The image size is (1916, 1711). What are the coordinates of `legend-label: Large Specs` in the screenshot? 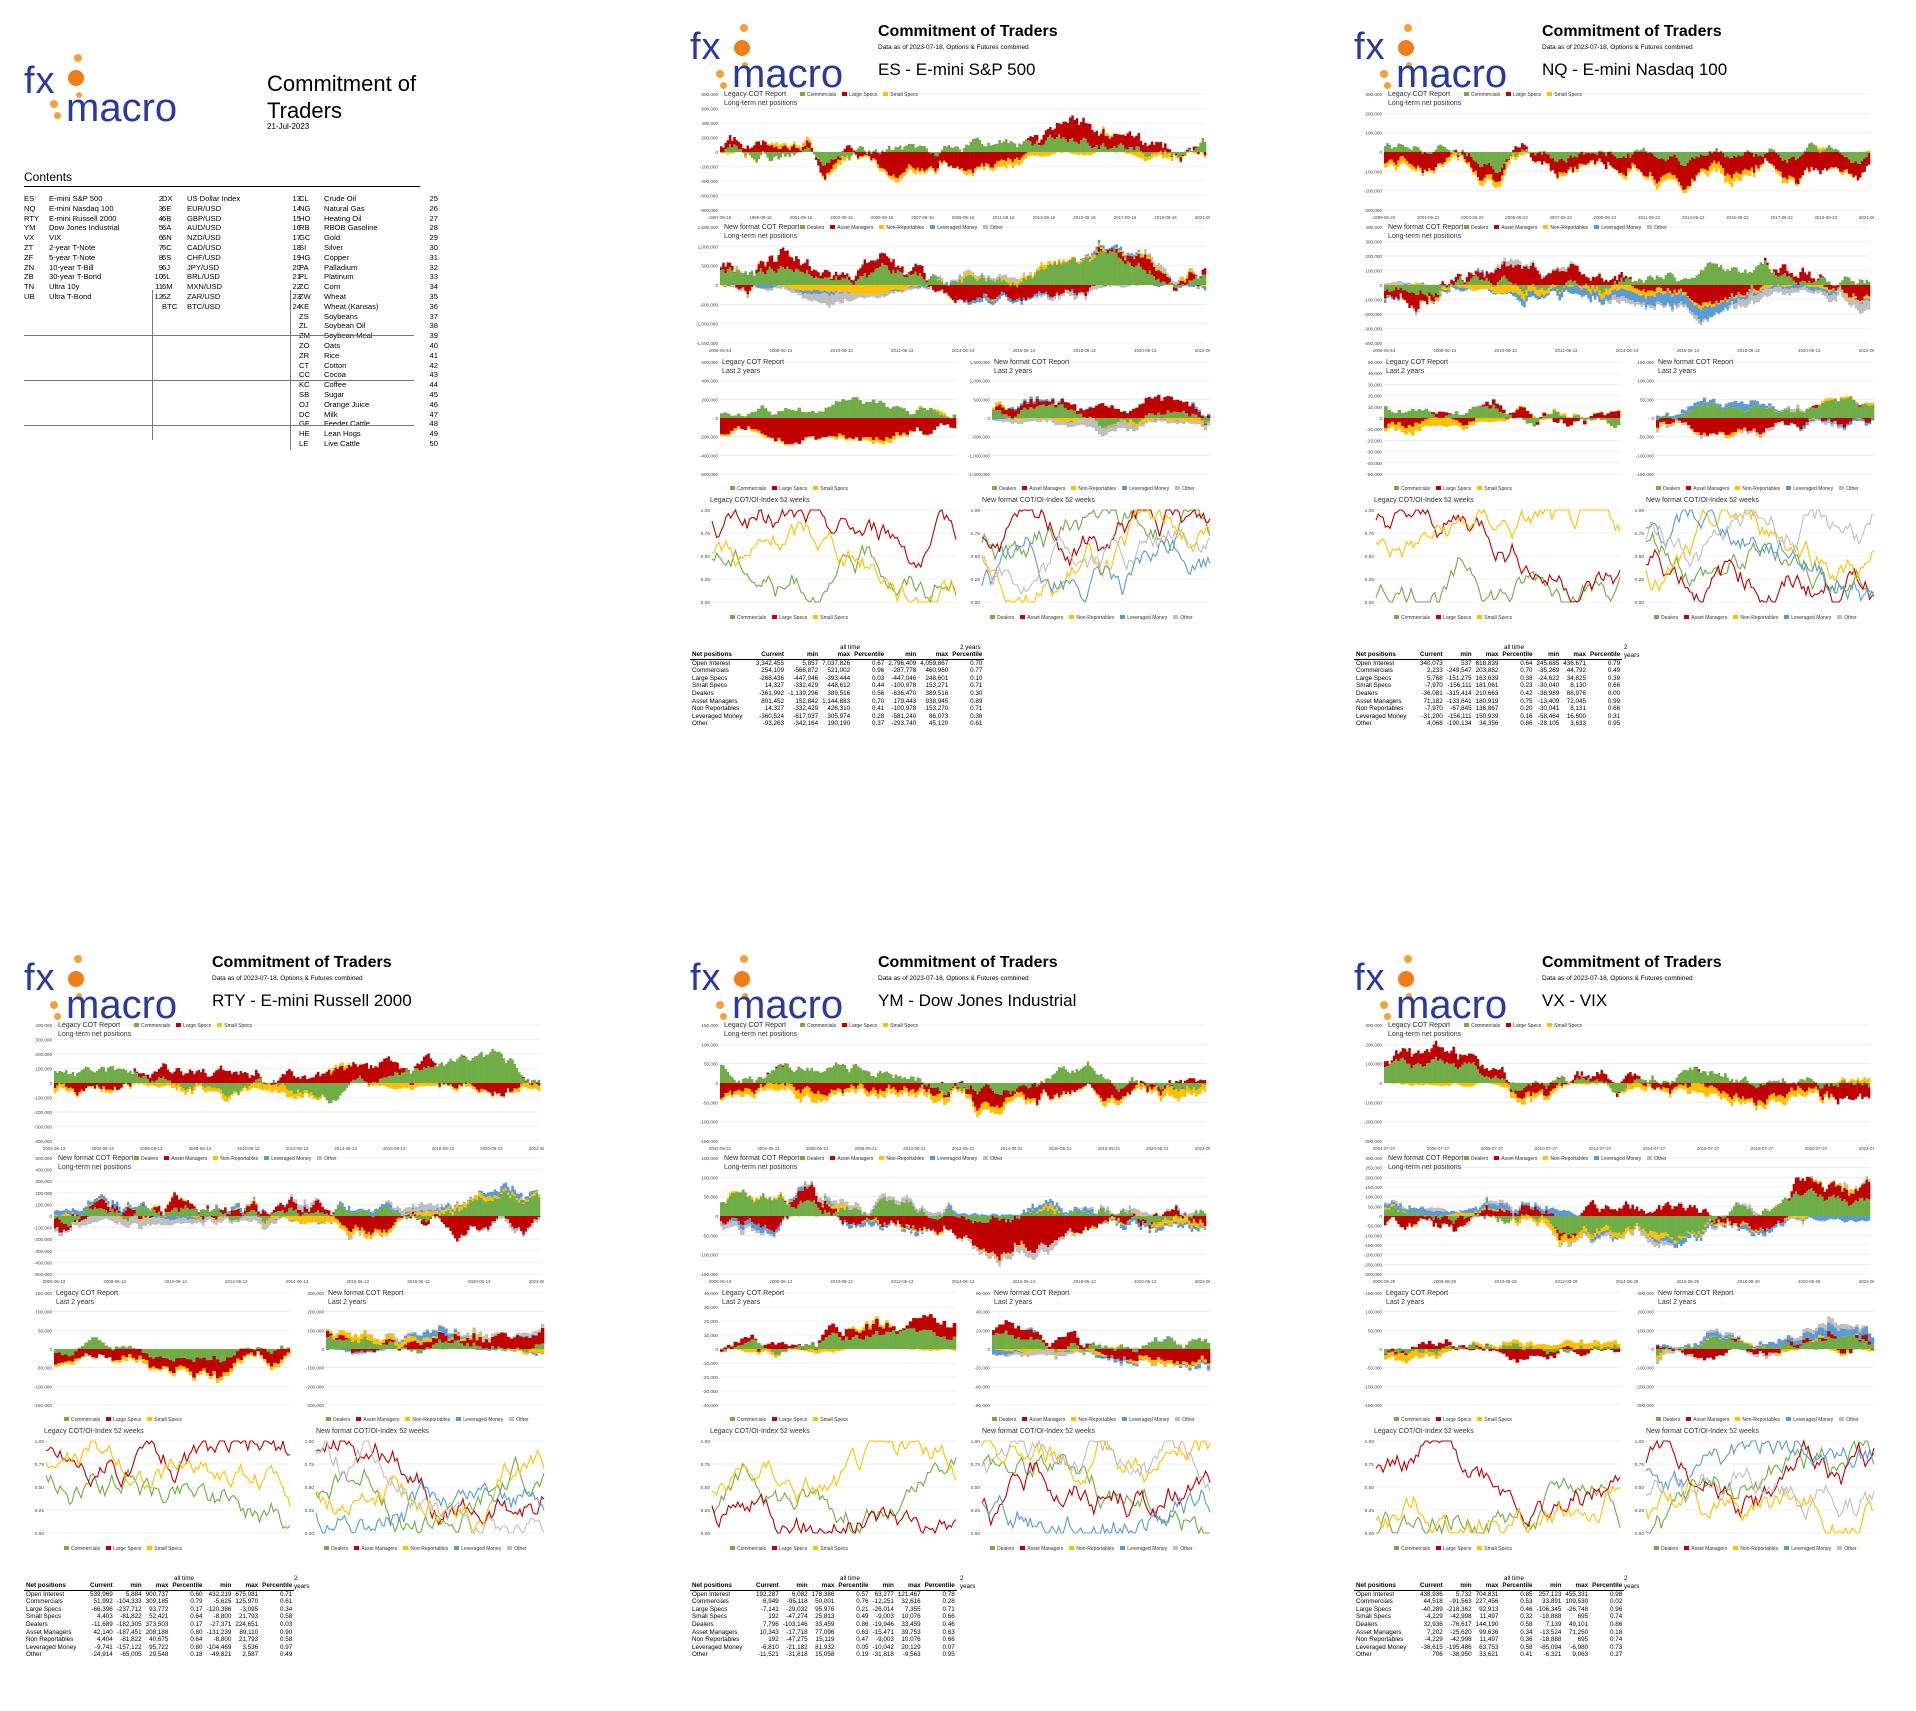 It's located at (127, 1420).